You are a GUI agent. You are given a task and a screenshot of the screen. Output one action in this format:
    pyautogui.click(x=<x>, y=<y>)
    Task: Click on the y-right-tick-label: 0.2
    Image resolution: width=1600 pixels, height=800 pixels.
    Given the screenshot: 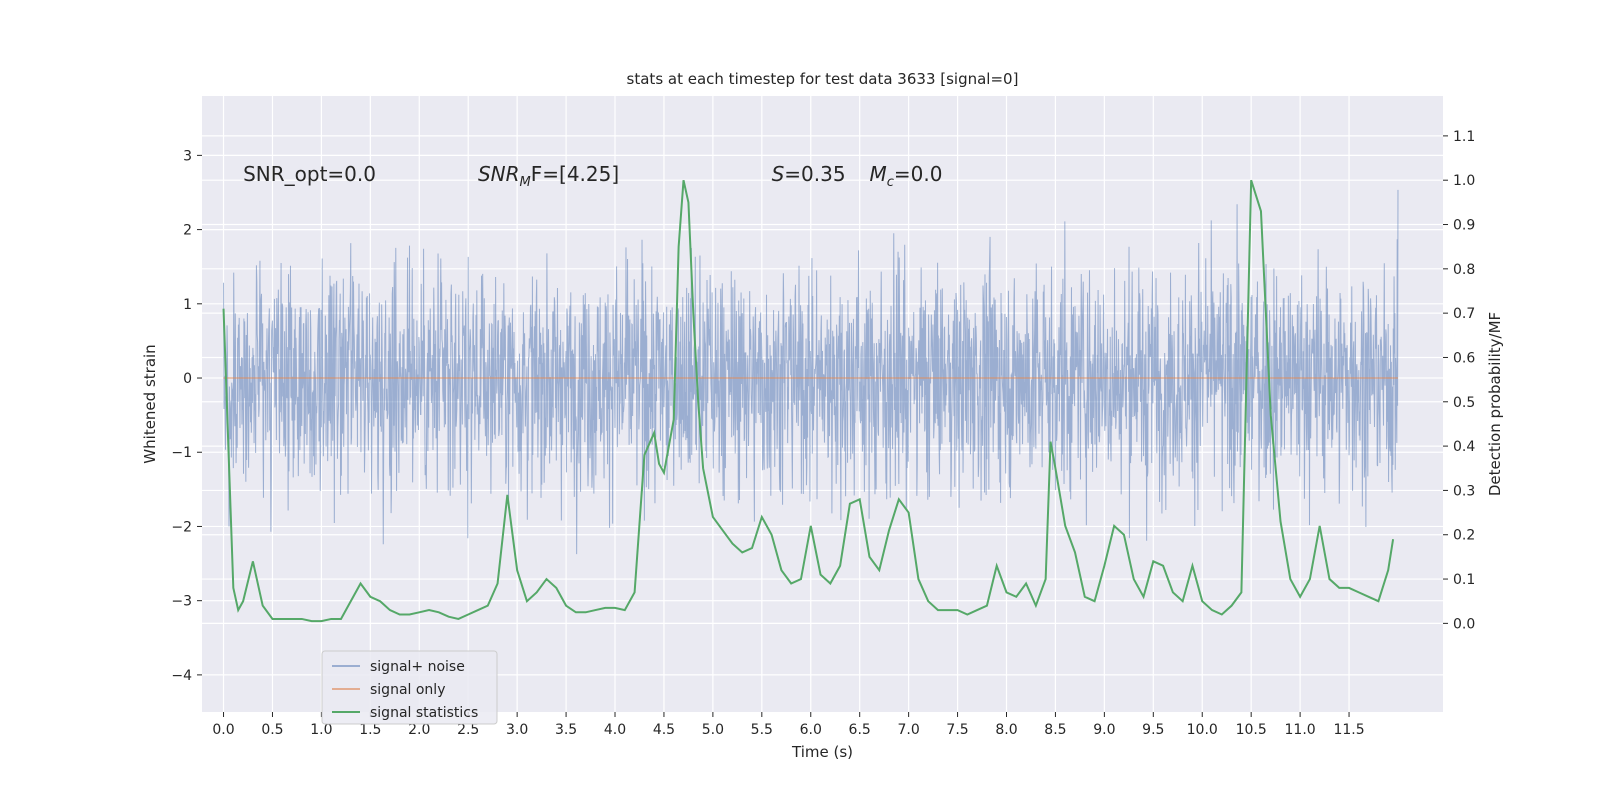 What is the action you would take?
    pyautogui.click(x=1464, y=536)
    